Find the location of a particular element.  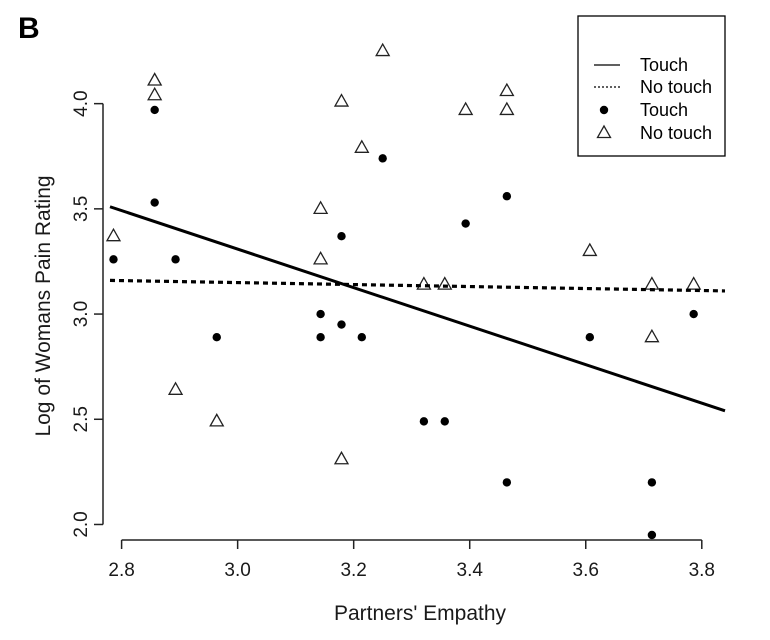

x-tick-label: 2.8 is located at coordinates (121, 570).